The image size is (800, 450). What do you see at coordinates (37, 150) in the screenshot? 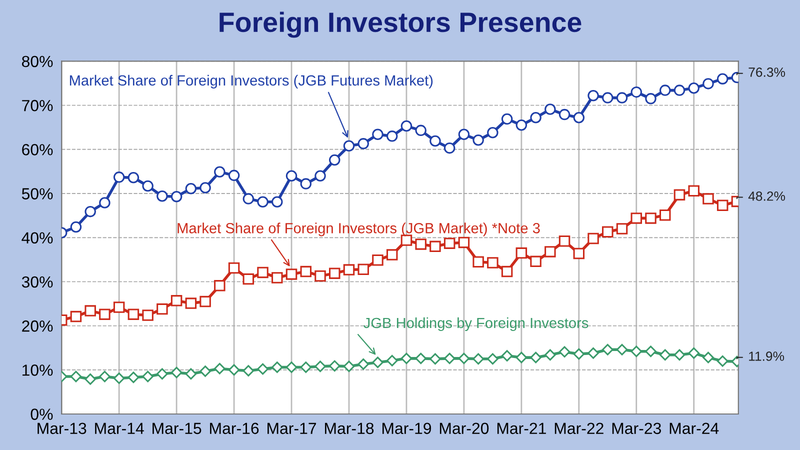
I see `y-tick-label: 60%` at bounding box center [37, 150].